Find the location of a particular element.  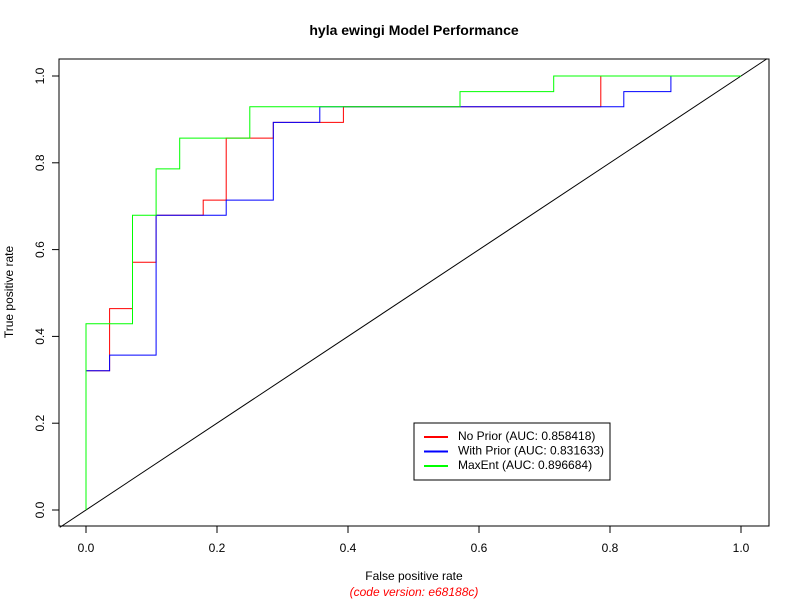

y-tick-label: 1.0 is located at coordinates (40, 75).